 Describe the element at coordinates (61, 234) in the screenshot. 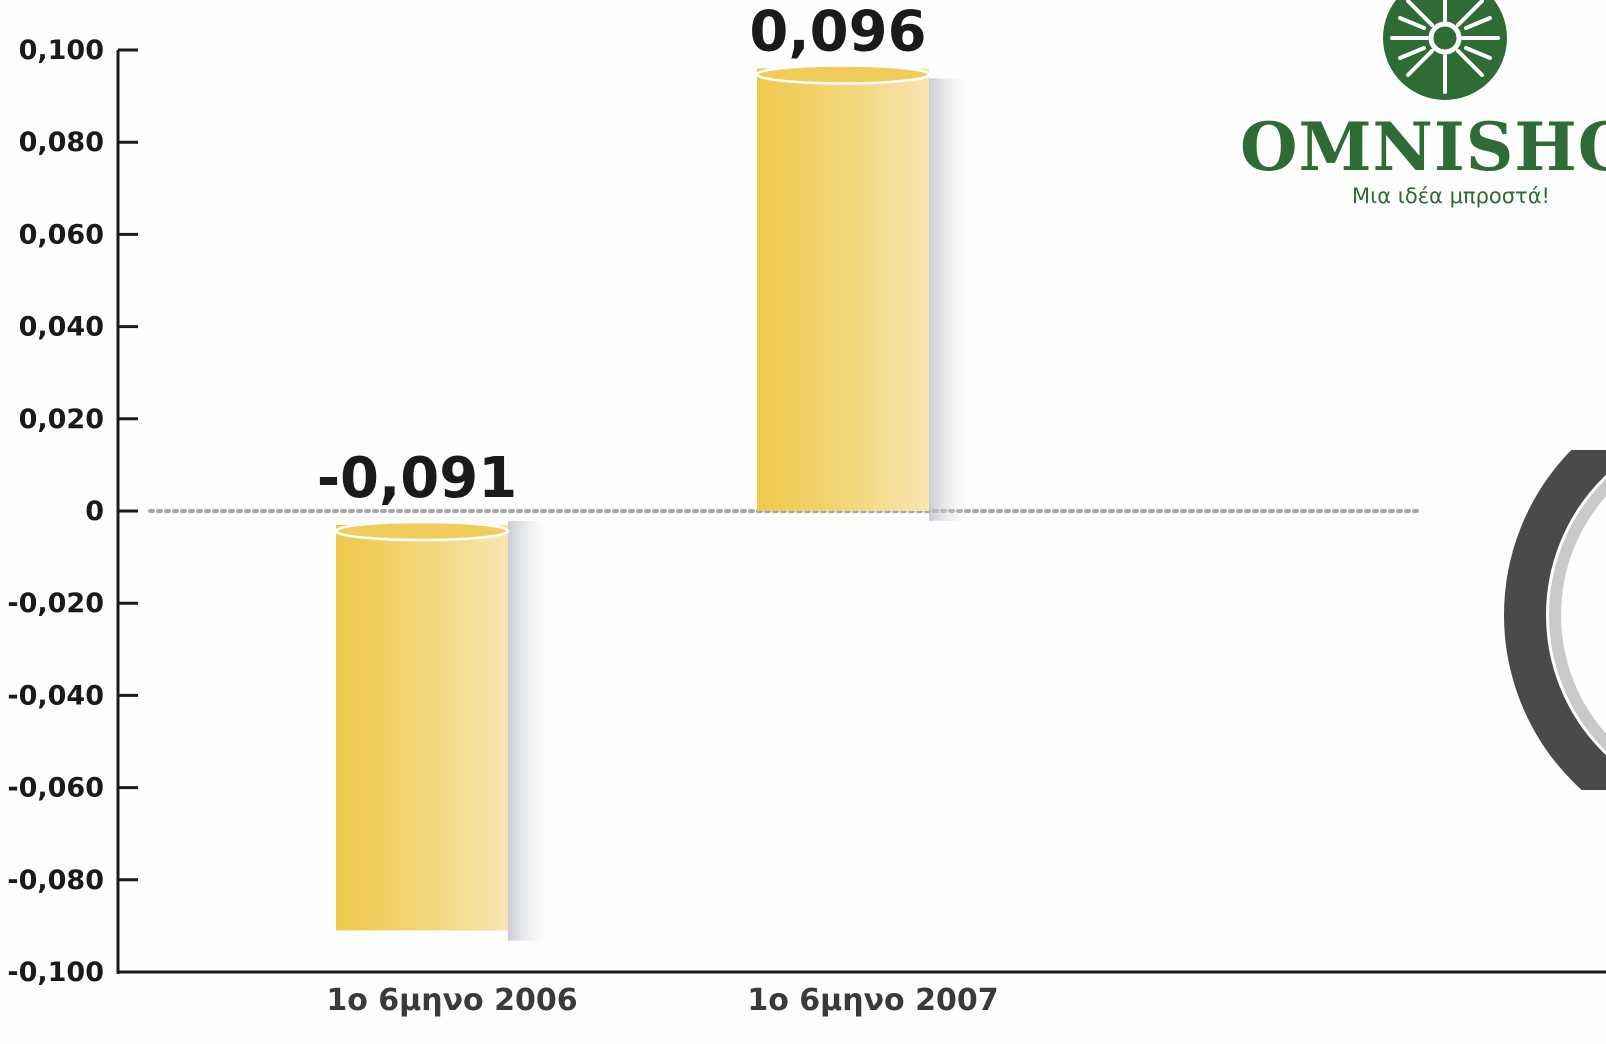

I see `y-tick-label: 0,060` at that location.